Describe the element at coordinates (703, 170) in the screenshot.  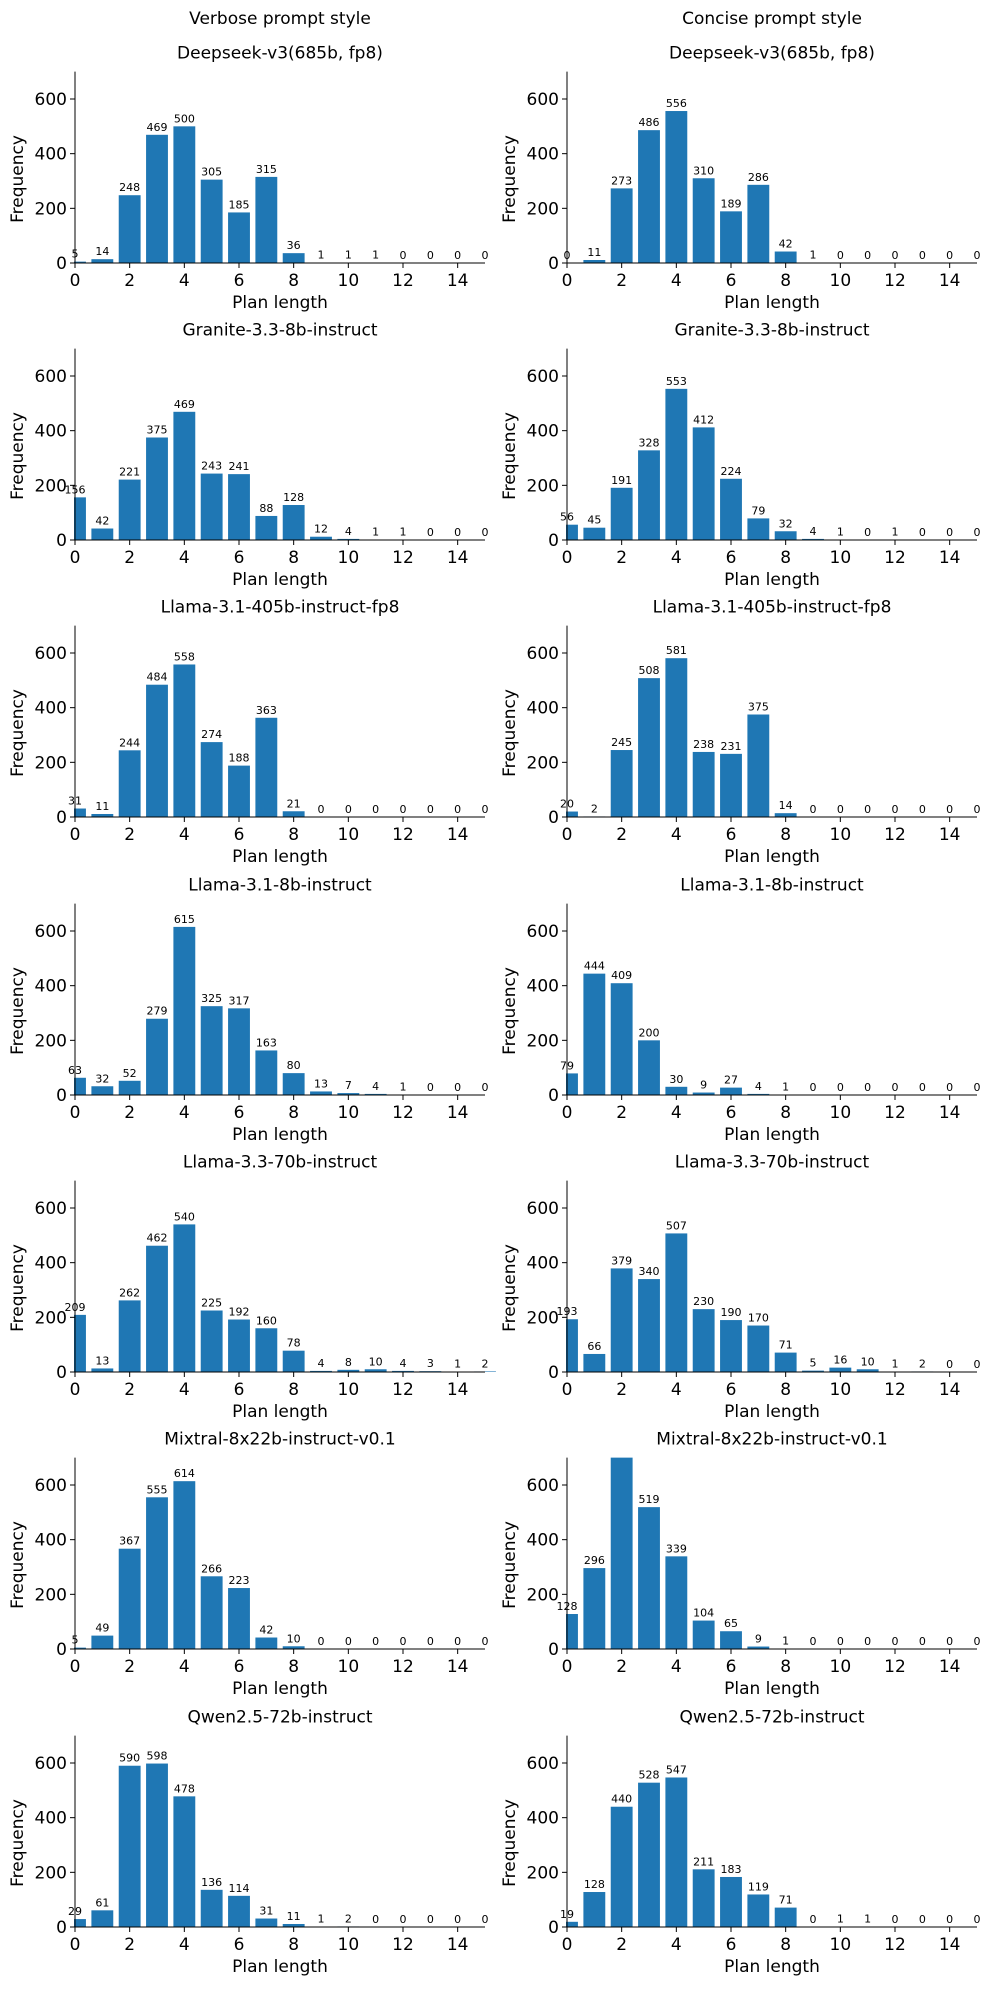
I see `data-label: 310` at that location.